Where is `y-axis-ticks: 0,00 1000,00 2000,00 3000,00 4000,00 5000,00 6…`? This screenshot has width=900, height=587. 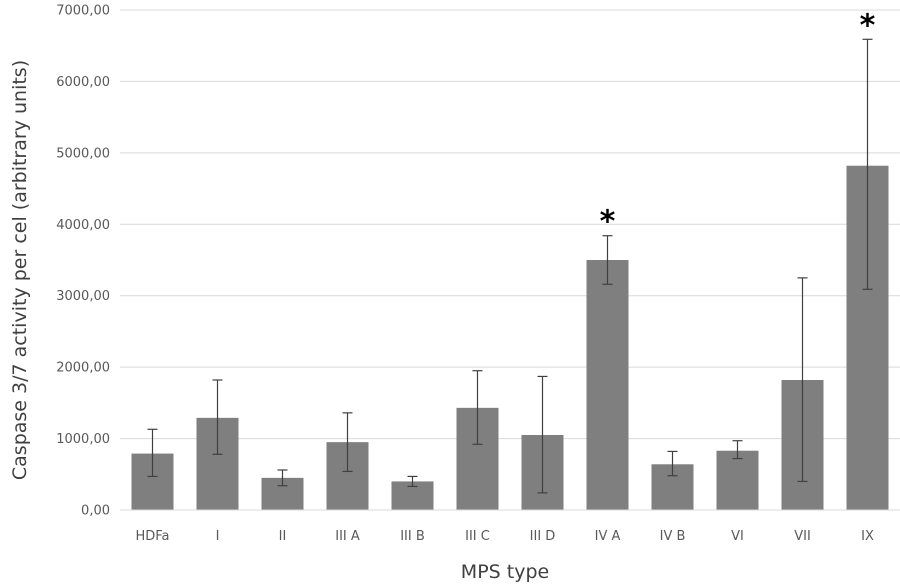 y-axis-ticks: 0,00 1000,00 2000,00 3000,00 4000,00 5000,00 6… is located at coordinates (83, 261).